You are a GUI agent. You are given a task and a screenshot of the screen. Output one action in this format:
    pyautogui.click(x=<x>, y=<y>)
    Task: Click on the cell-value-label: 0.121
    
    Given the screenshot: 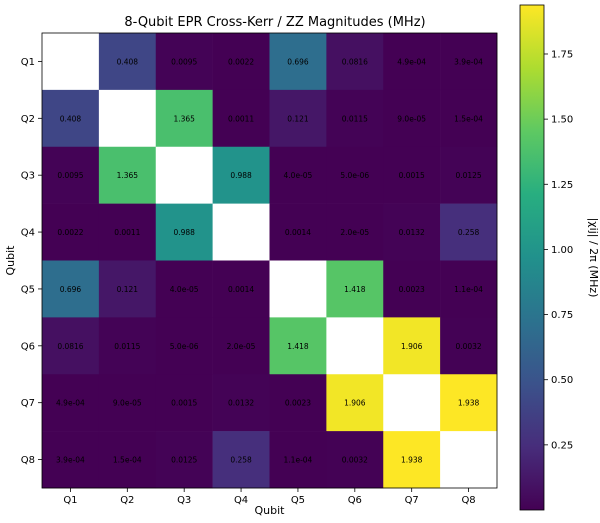 What is the action you would take?
    pyautogui.click(x=128, y=289)
    